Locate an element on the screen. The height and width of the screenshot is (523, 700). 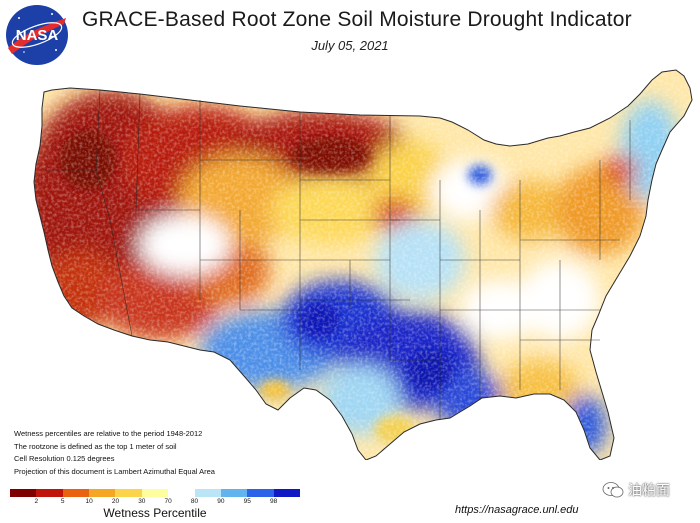
legend-tick-label: 30 is located at coordinates (142, 501).